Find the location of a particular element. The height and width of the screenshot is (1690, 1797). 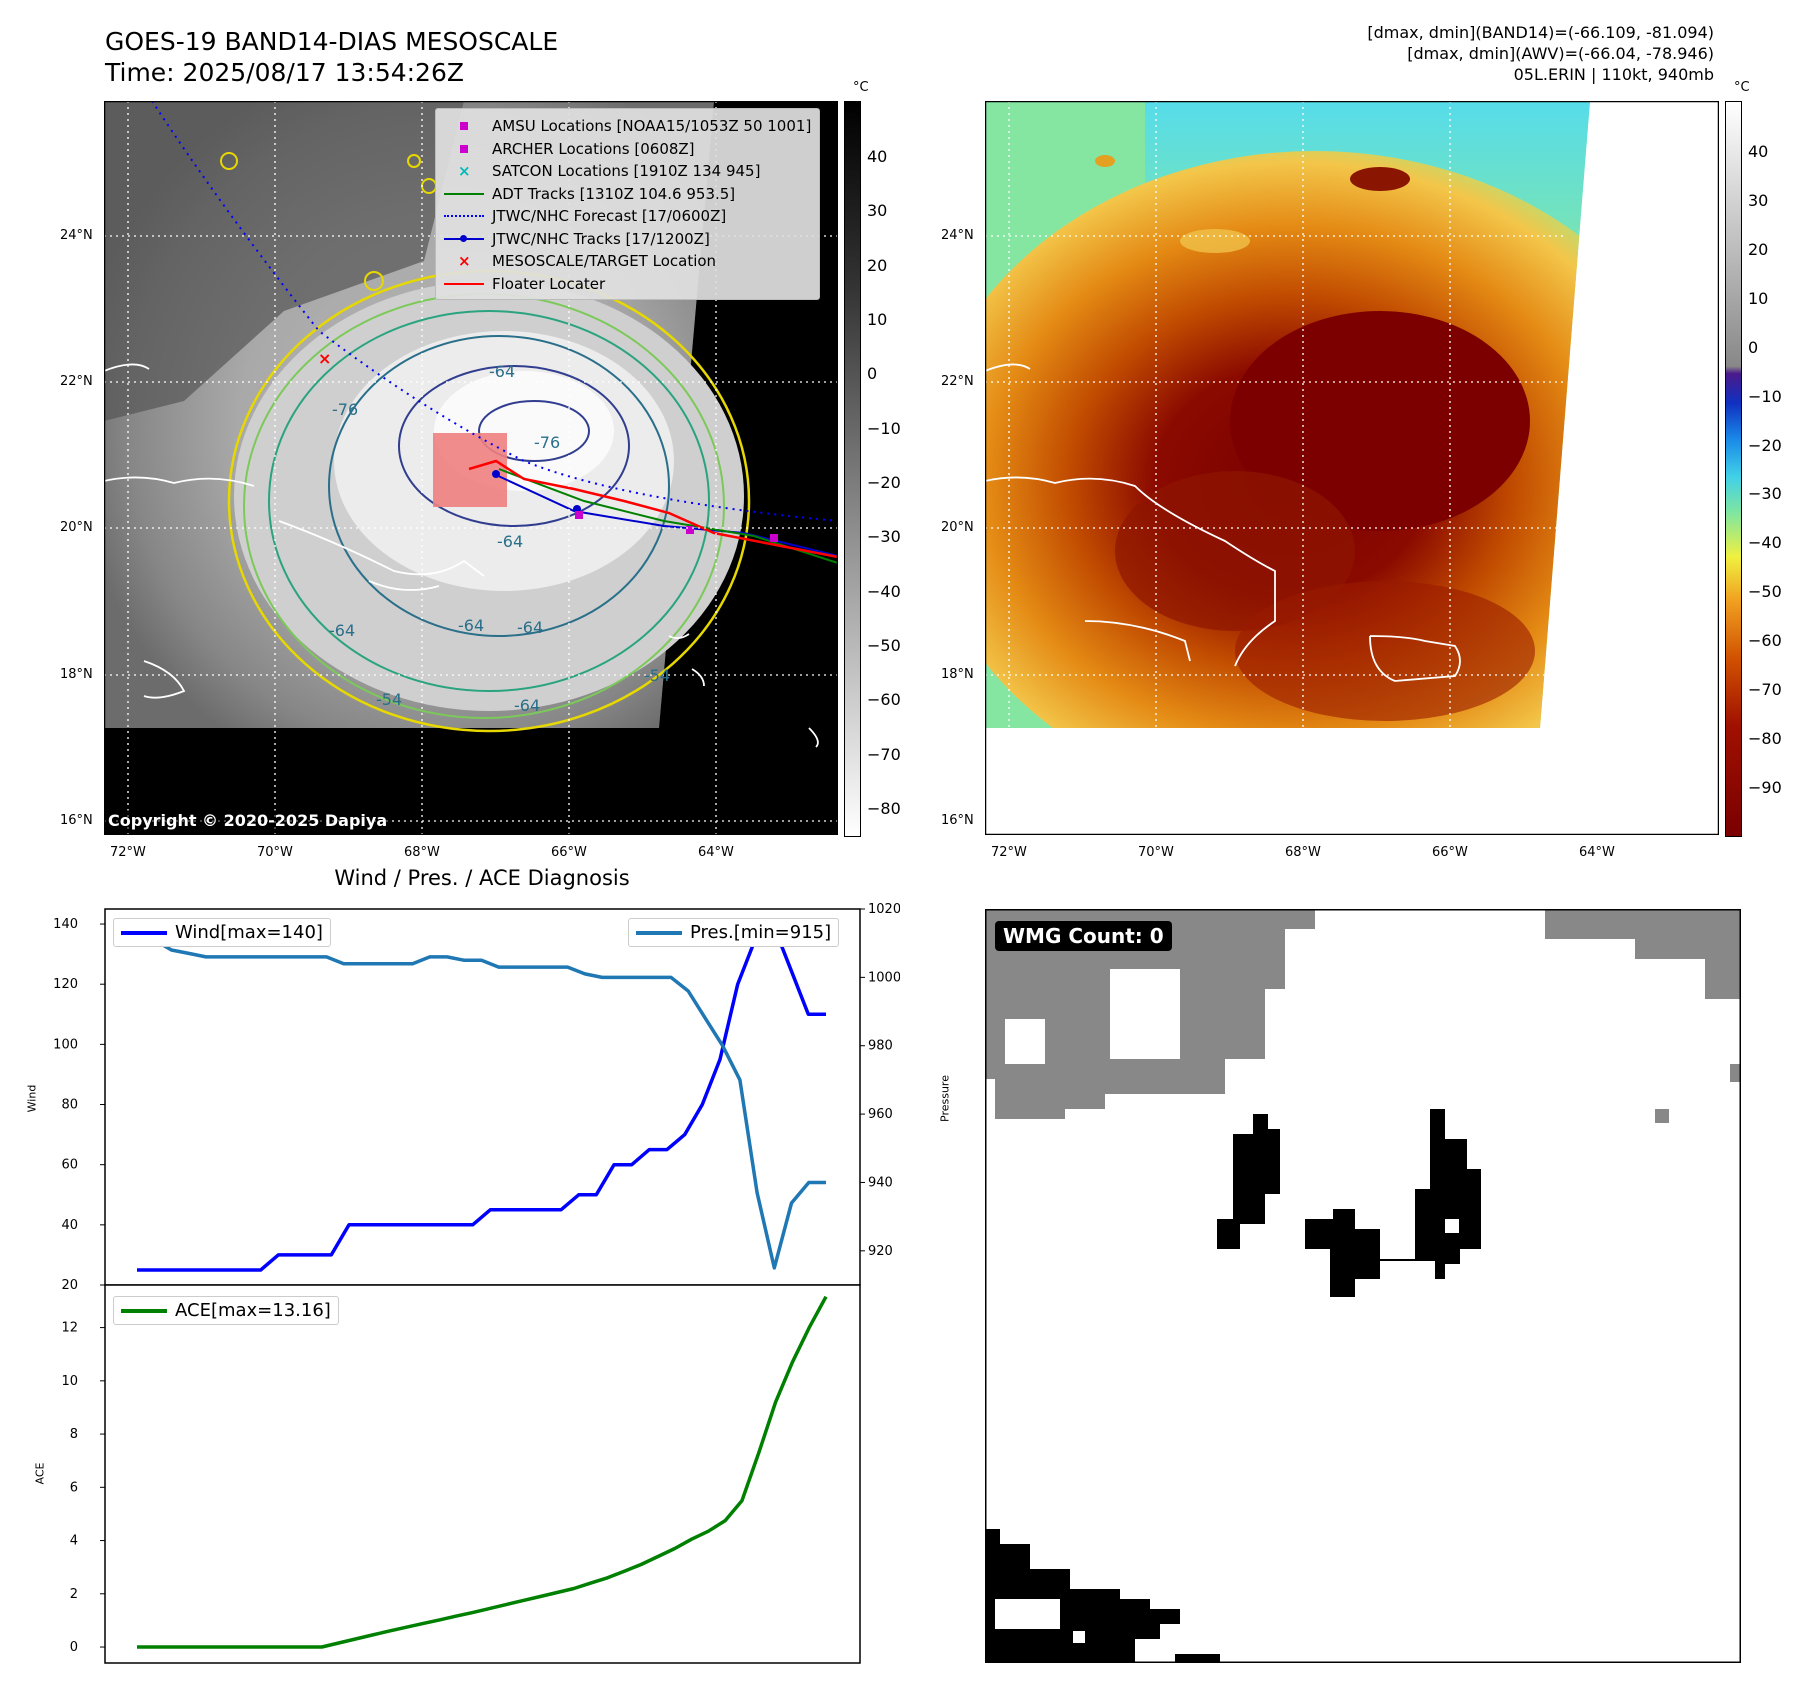

series-line-wind is located at coordinates (481, 1097).